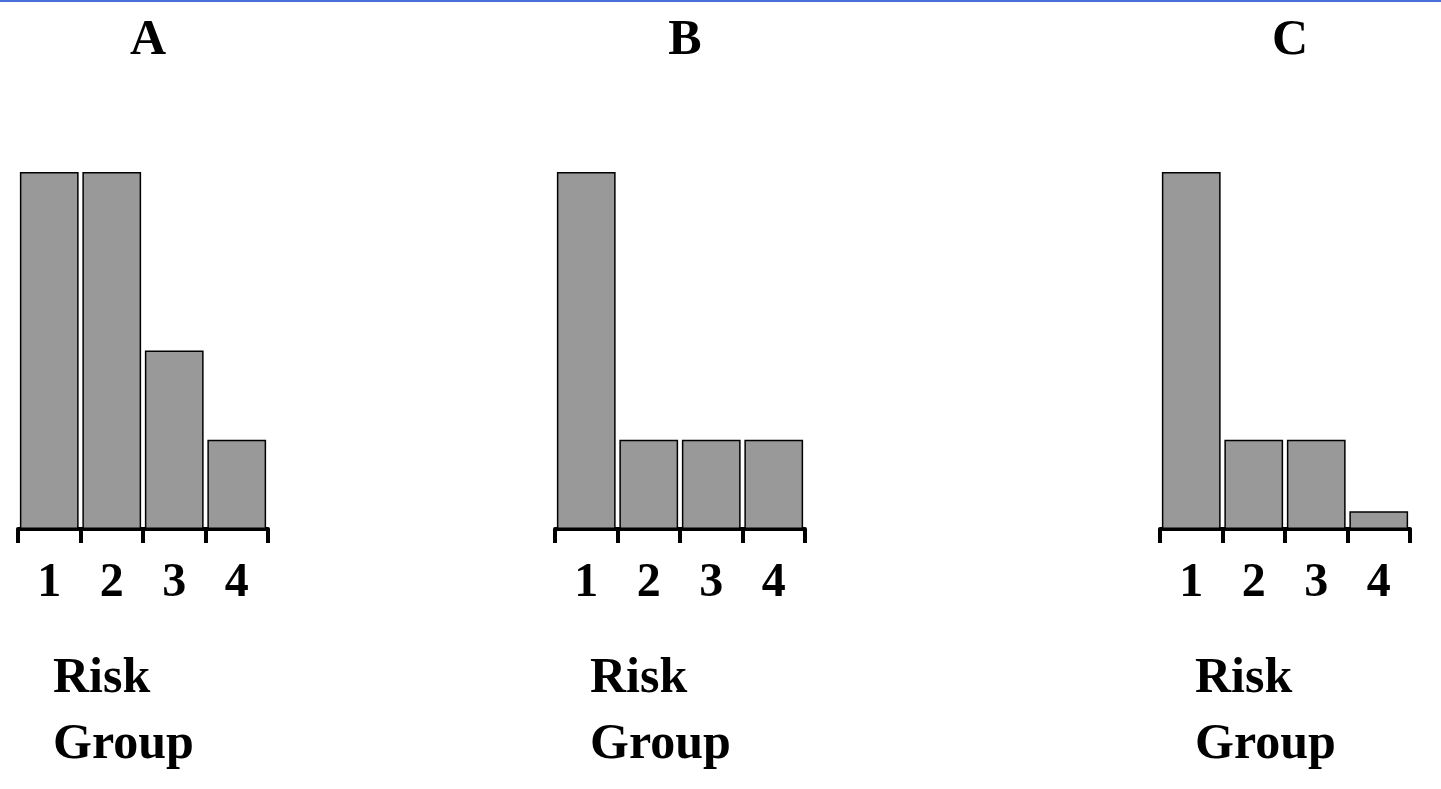  Describe the element at coordinates (1290, 37) in the screenshot. I see `chart-title: C` at that location.